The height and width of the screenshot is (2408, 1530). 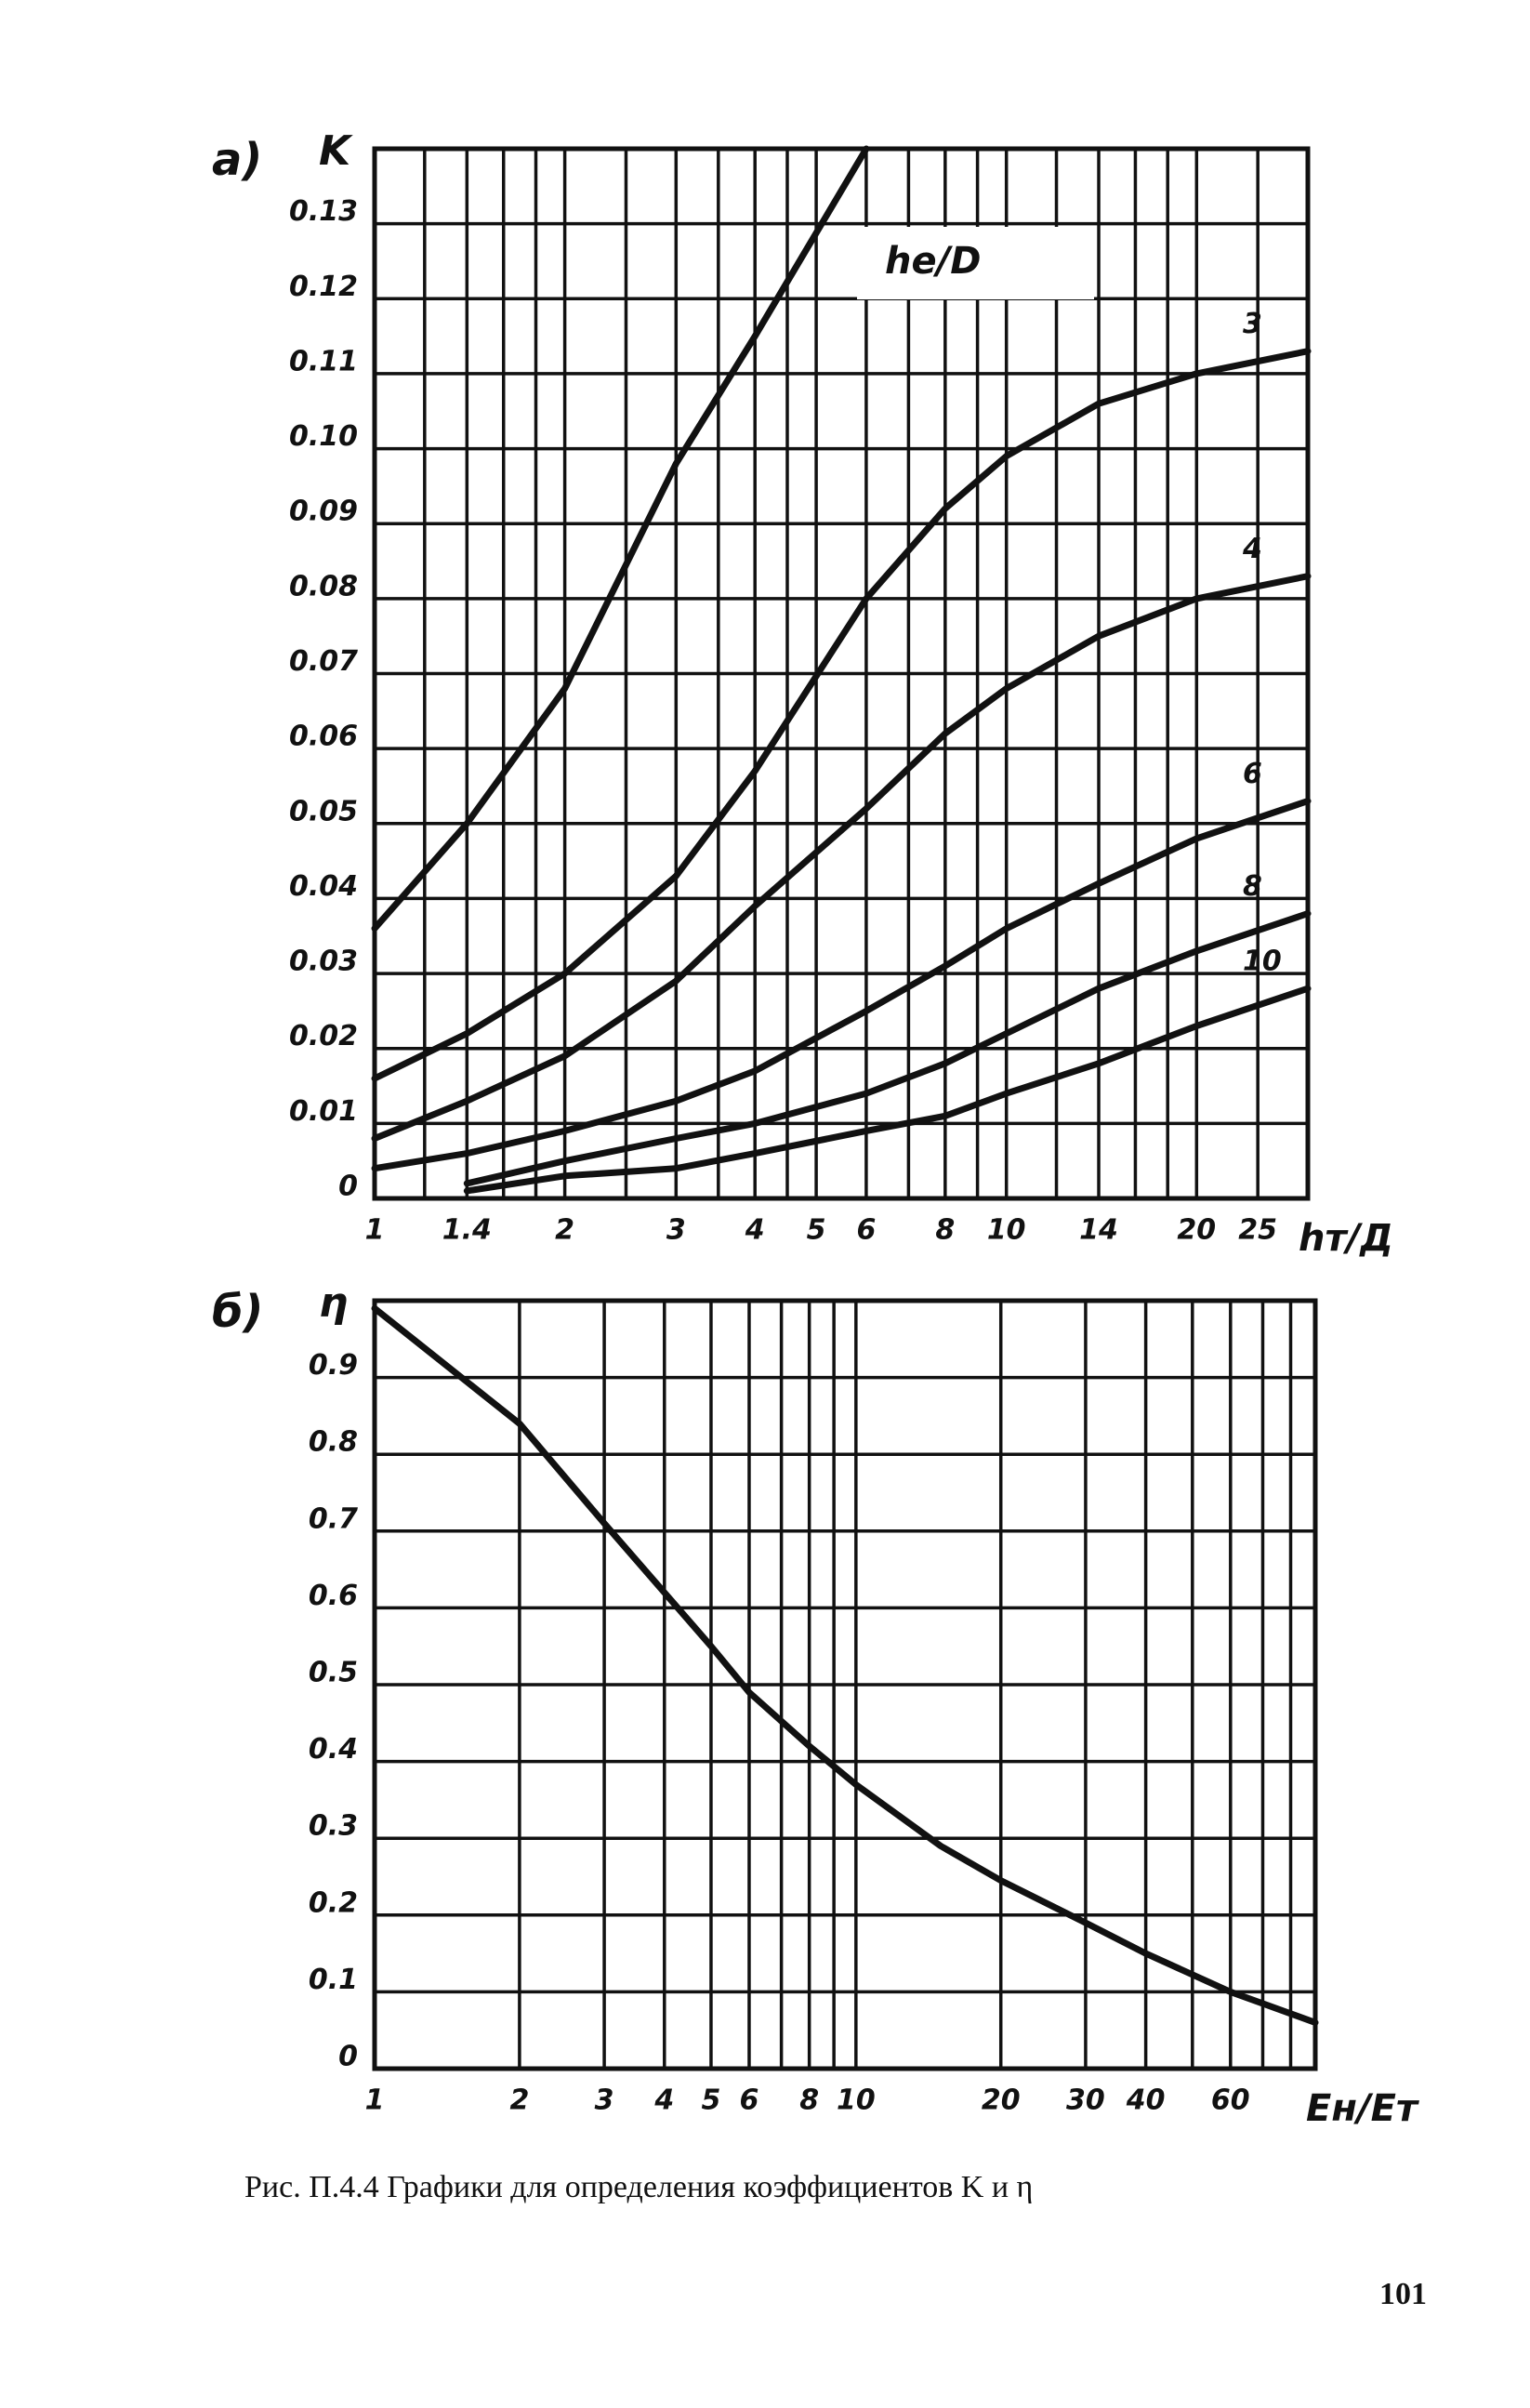 What do you see at coordinates (333, 1596) in the screenshot?
I see `y-tick-label: 0.6` at bounding box center [333, 1596].